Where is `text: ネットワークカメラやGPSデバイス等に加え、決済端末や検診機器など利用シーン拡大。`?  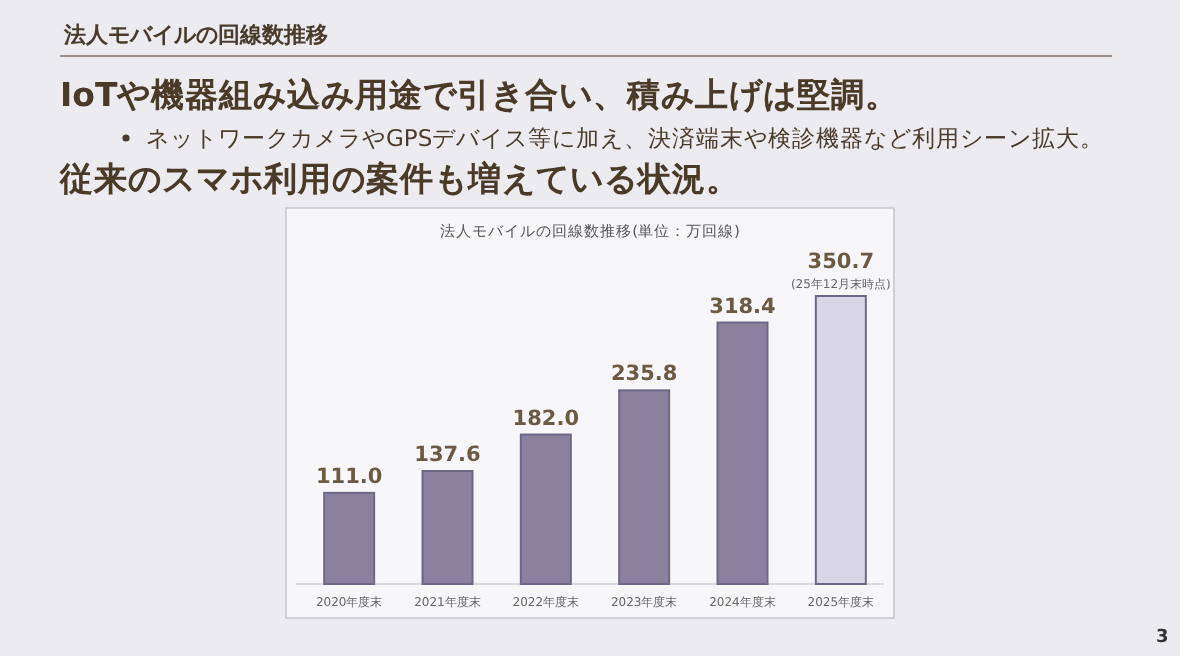 text: ネットワークカメラやGPSデバイス等に加え、決済端末や検診機器など利用シーン拡大。 is located at coordinates (625, 138).